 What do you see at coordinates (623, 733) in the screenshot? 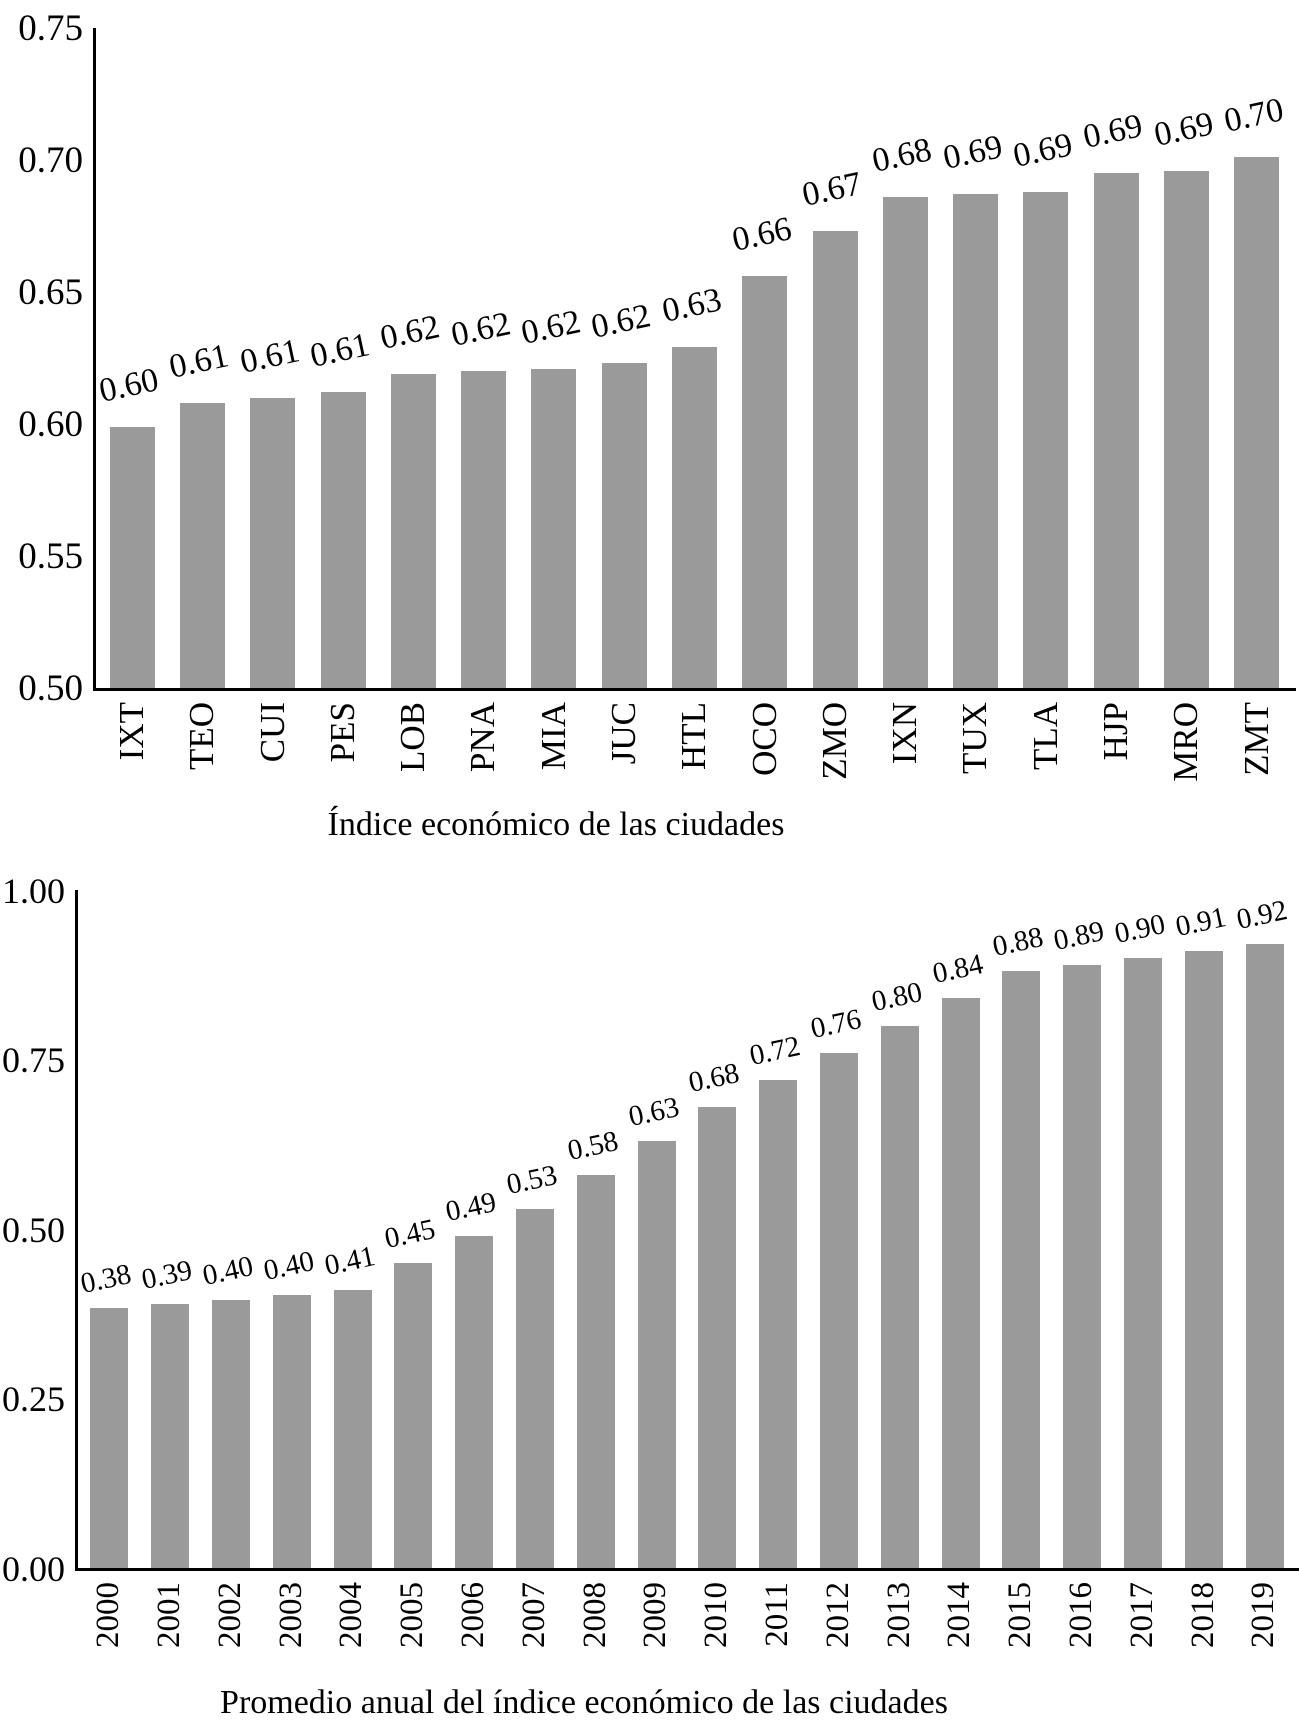
I see `x-tick-label: JUC` at bounding box center [623, 733].